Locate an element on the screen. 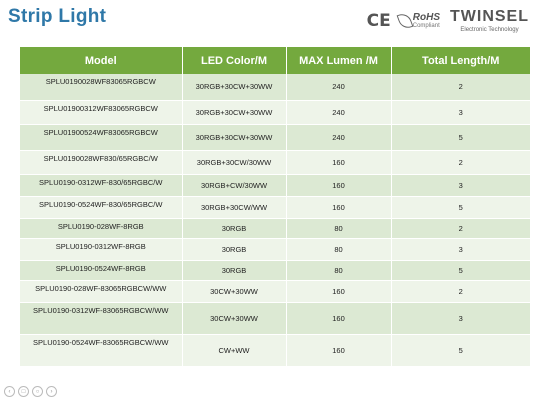 The height and width of the screenshot is (400, 535). table-row: SPLU0190-028WF-8RGB 30RGB 80 2 is located at coordinates (275, 228).